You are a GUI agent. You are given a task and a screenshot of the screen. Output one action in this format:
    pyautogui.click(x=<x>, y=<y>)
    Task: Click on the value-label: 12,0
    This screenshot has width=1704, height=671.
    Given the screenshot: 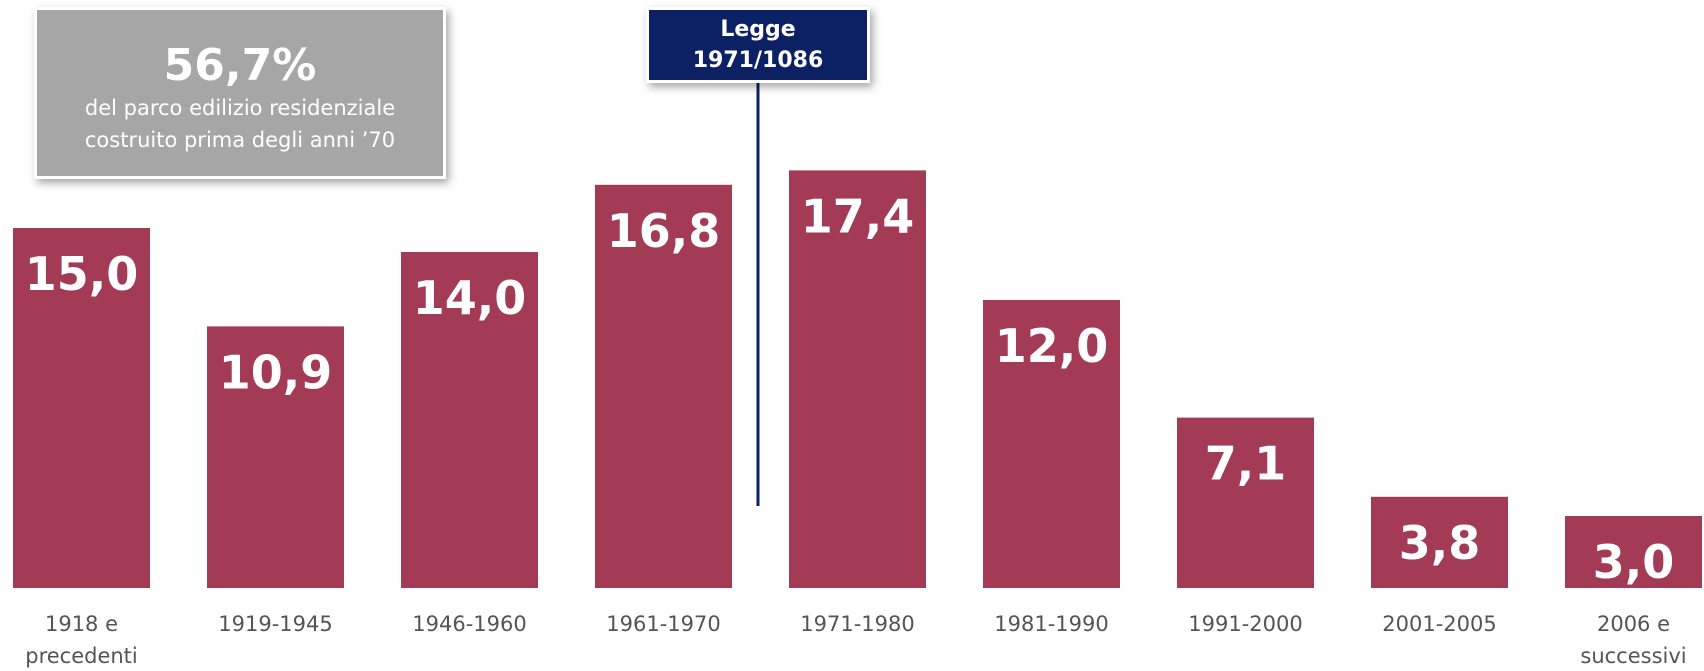 What is the action you would take?
    pyautogui.click(x=1052, y=346)
    